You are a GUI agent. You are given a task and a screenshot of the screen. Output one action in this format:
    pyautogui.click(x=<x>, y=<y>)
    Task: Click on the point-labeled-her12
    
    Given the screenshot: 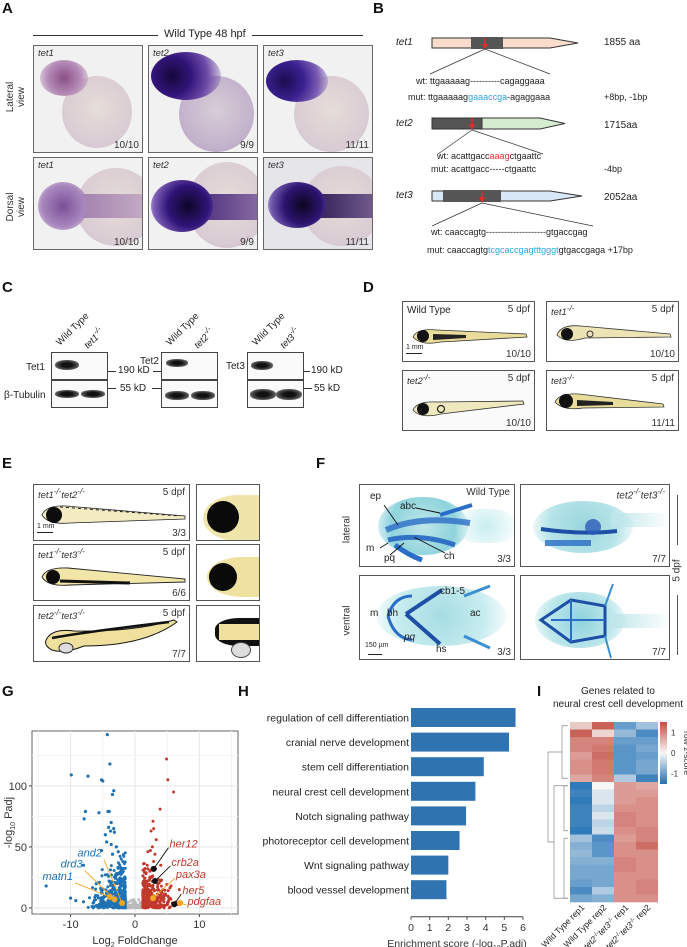 What is the action you would take?
    pyautogui.click(x=153, y=868)
    